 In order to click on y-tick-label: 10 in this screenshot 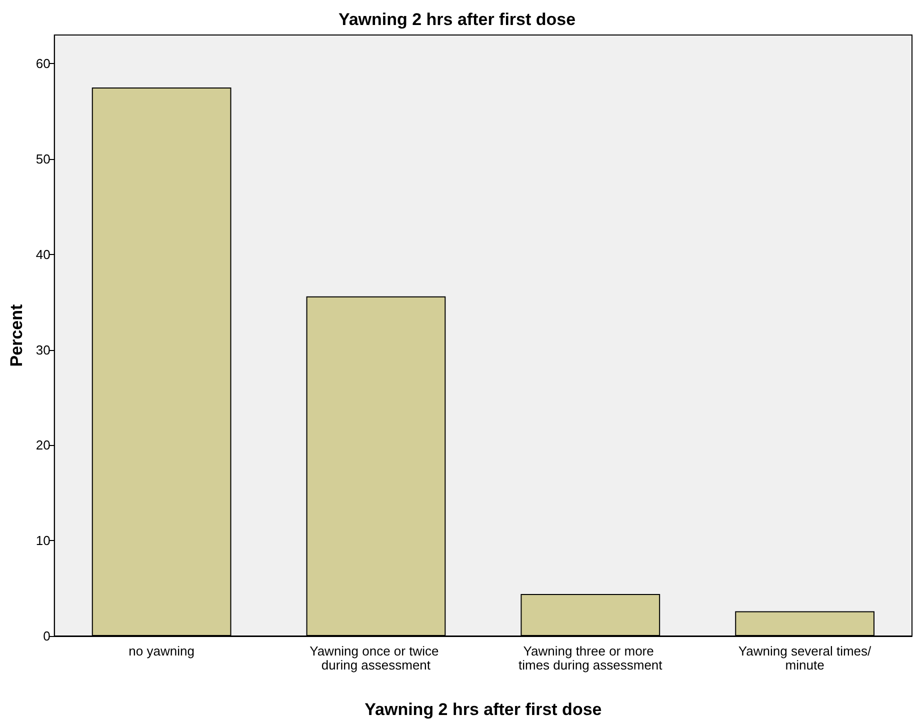, I will do `click(43, 540)`.